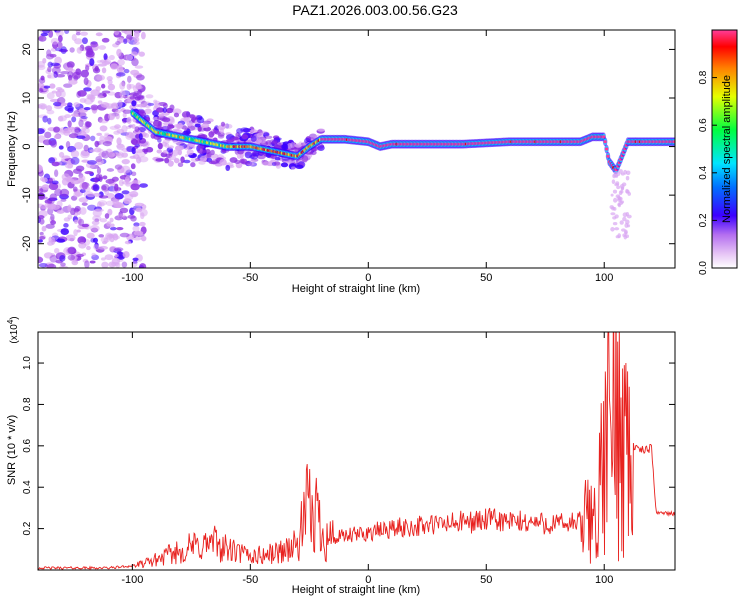 Image resolution: width=750 pixels, height=600 pixels. I want to click on snr-y-tick-label: 0.2, so click(27, 528).